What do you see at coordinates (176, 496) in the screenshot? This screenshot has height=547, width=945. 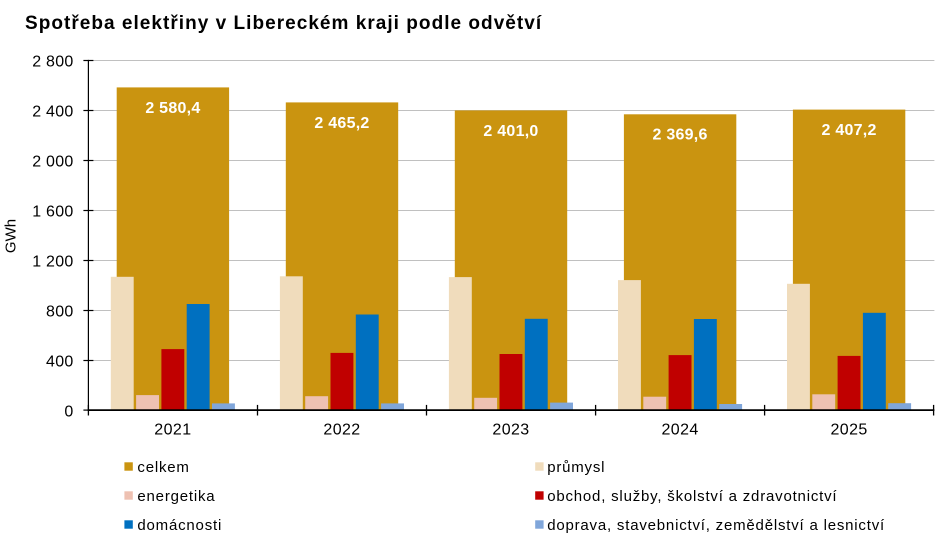 I see `svg-text: energetika` at bounding box center [176, 496].